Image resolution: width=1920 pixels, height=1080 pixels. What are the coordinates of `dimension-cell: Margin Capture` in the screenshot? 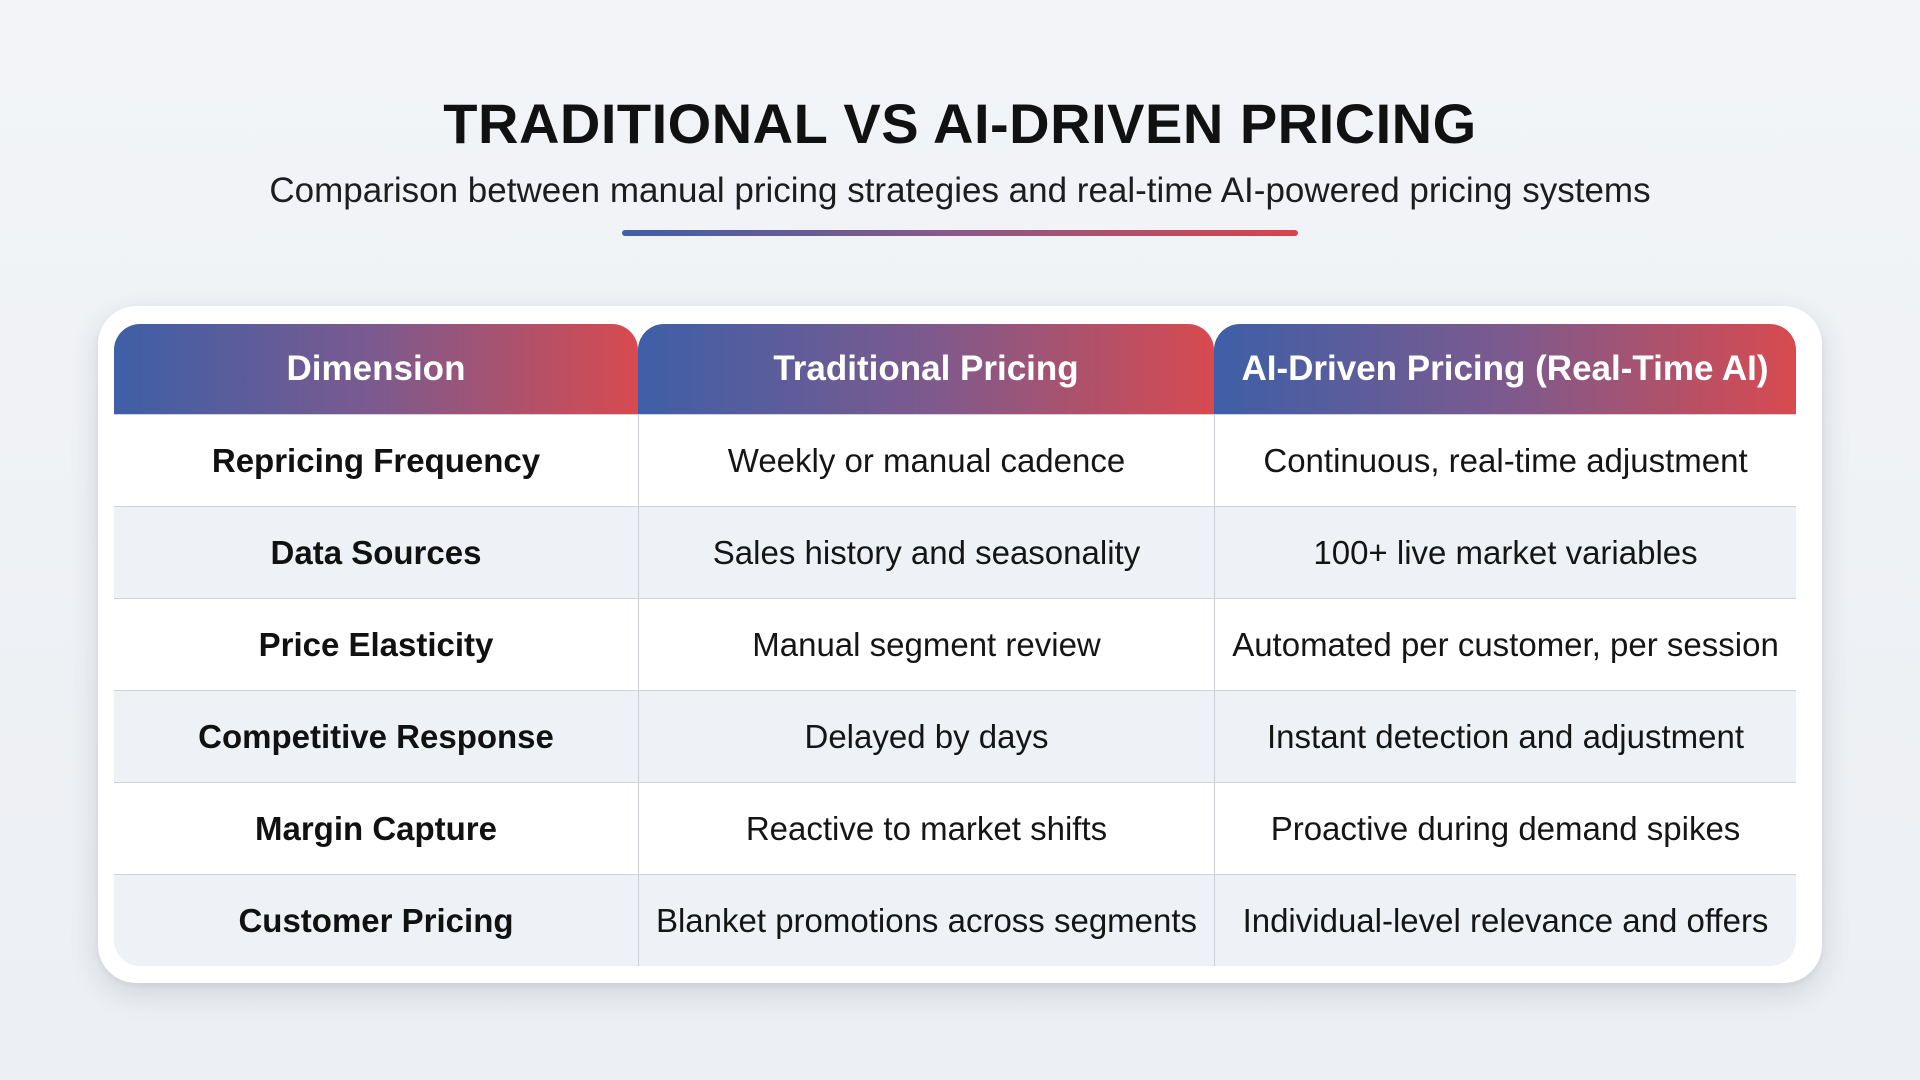 It's located at (376, 828).